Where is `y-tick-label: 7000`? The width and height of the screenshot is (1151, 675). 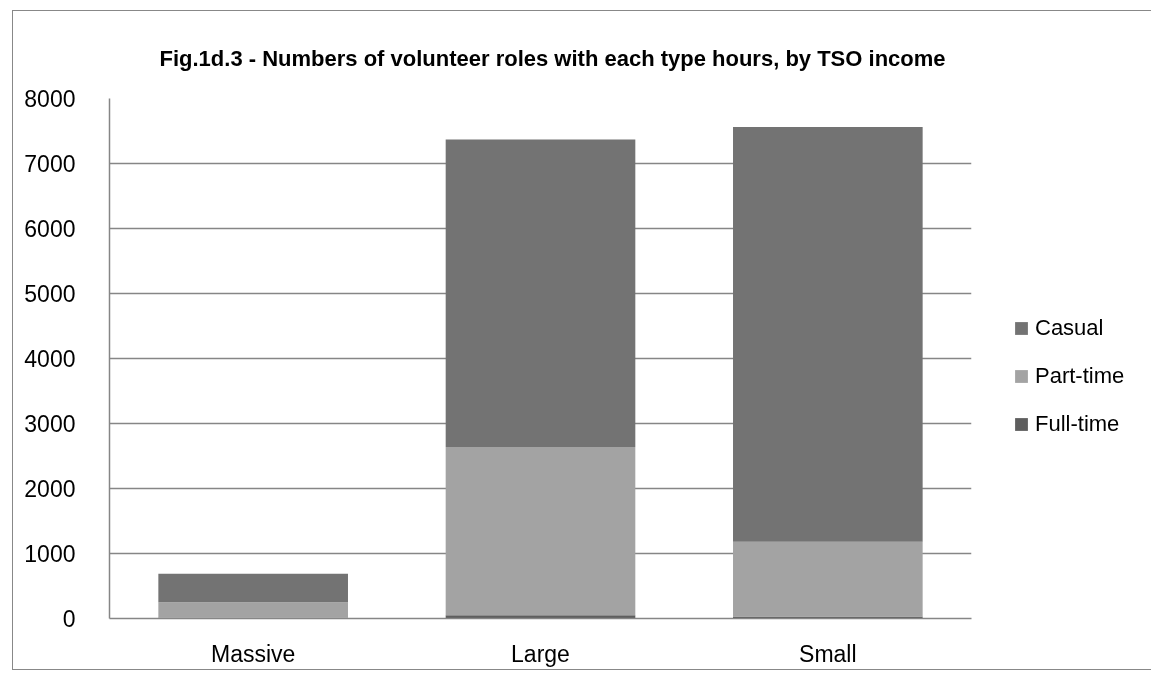 y-tick-label: 7000 is located at coordinates (50, 164).